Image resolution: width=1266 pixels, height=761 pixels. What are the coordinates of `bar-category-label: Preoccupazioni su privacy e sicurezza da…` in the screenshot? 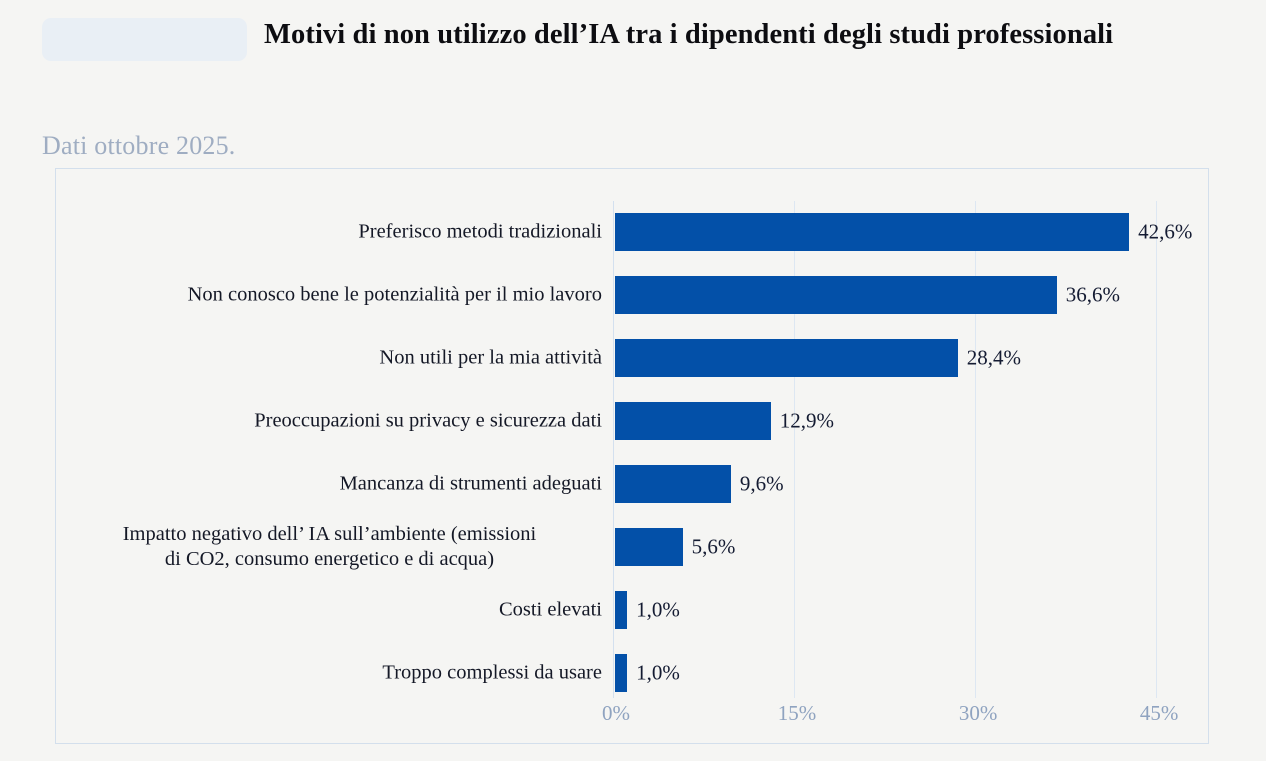 It's located at (428, 420).